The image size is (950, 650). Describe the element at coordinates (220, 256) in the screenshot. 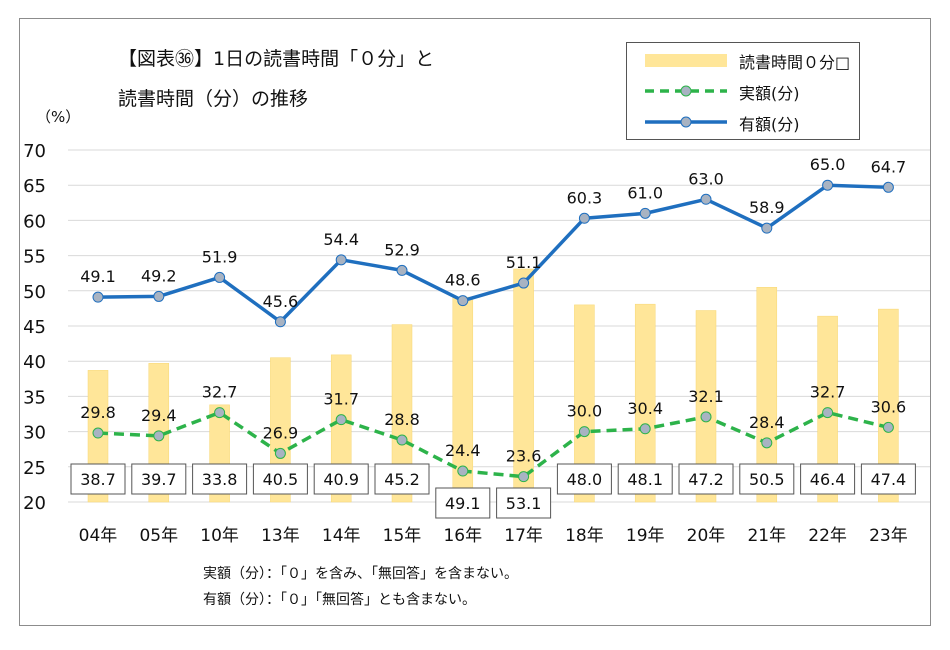

I see `yugaku-data-label: 51.9` at that location.